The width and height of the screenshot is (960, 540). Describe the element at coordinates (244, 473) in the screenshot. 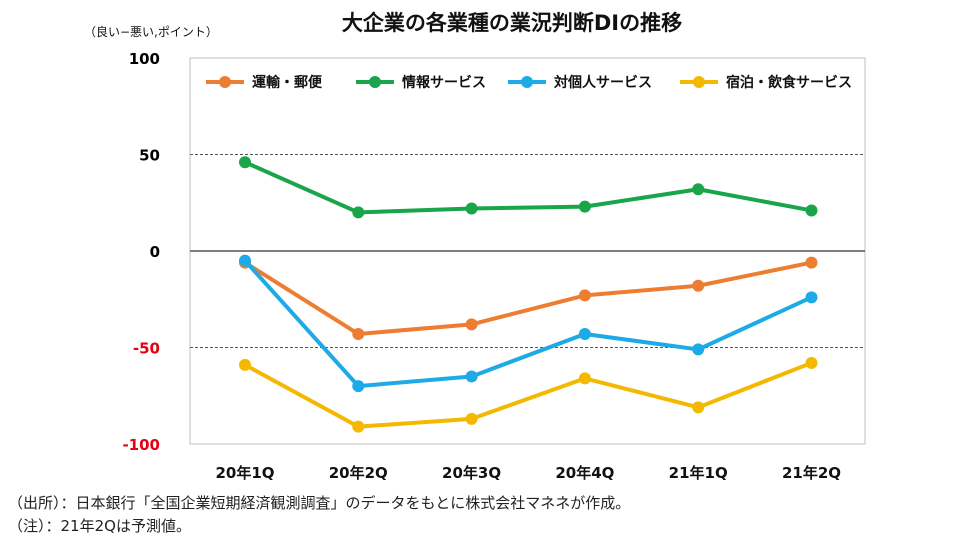

I see `x-tick-label: 20年1Q` at that location.